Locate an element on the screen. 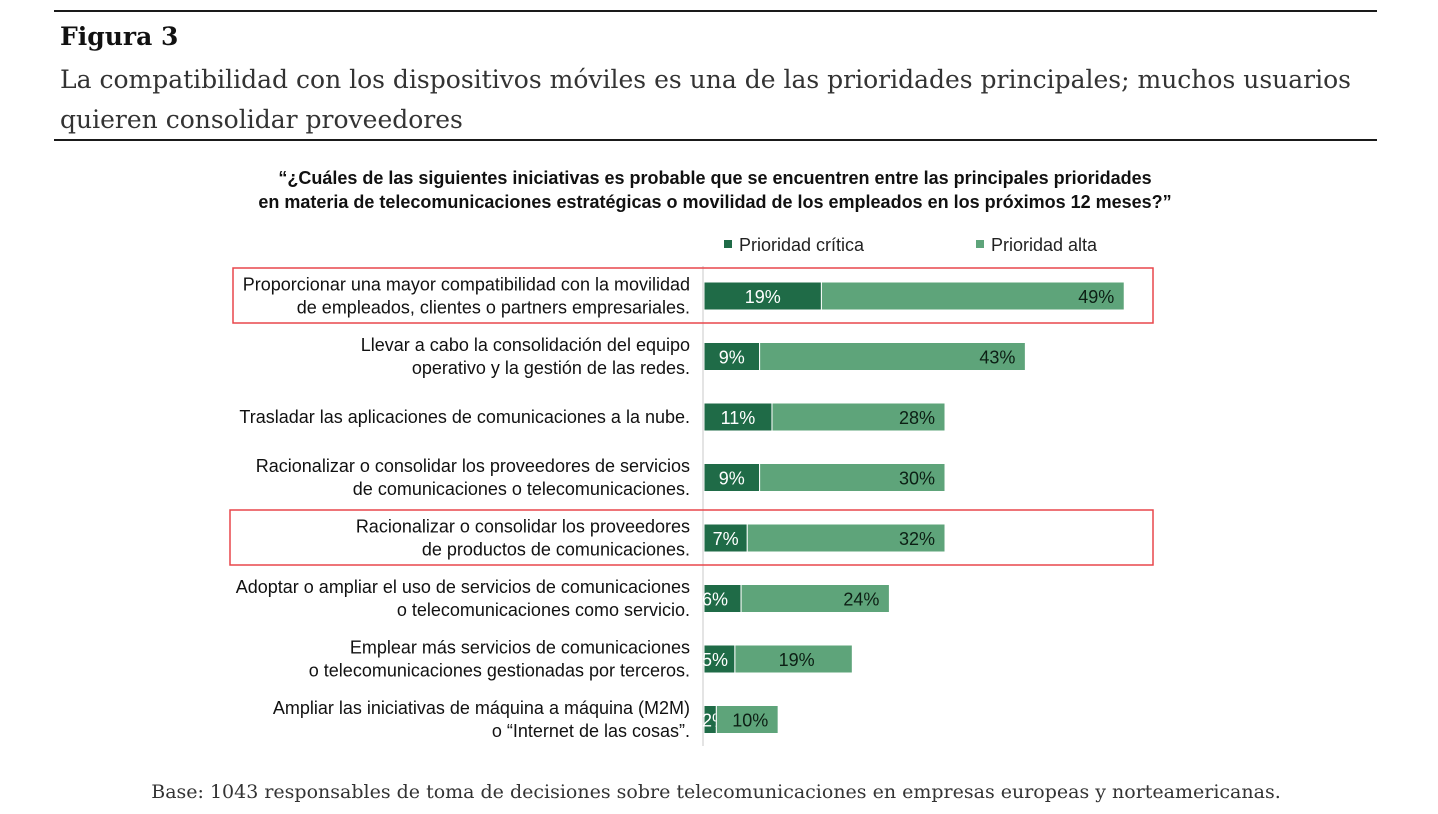  bar-value-label: 28% is located at coordinates (917, 418).